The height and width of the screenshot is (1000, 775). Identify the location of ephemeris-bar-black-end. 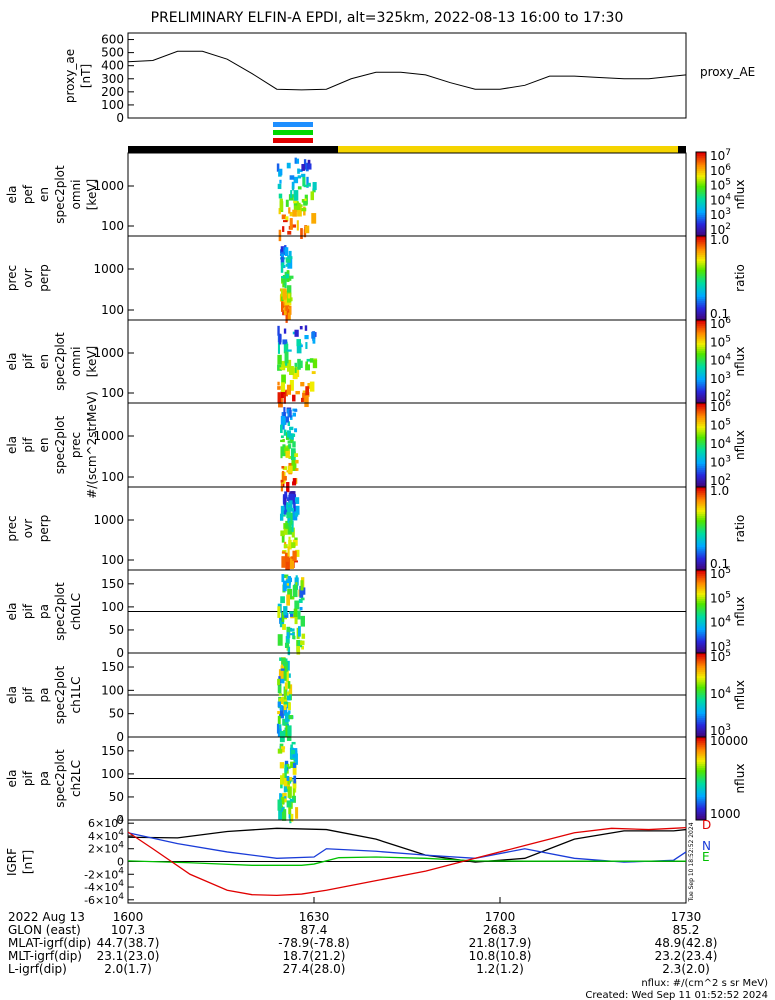
(682, 149).